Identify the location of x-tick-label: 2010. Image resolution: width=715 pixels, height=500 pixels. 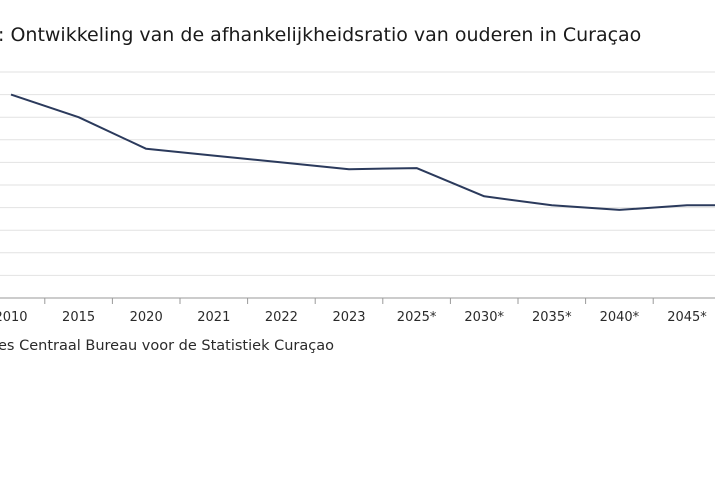
(14, 317).